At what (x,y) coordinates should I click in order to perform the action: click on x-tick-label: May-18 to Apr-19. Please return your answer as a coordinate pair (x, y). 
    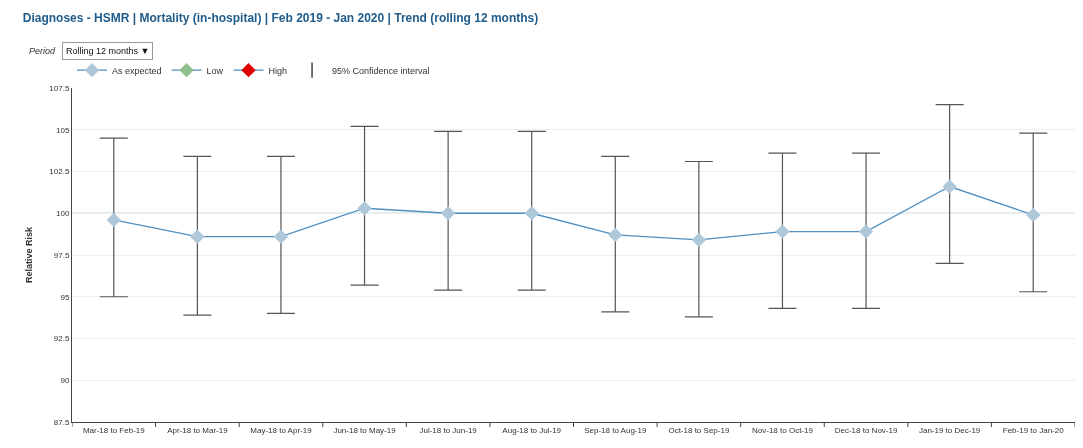
    Looking at the image, I should click on (281, 430).